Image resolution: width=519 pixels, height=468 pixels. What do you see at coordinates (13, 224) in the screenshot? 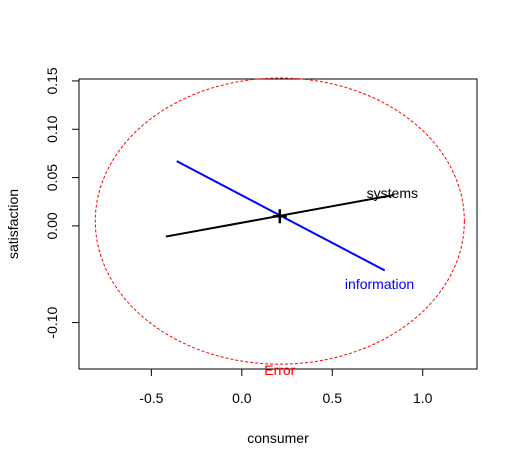
I see `y-axis-title: satisfaction` at bounding box center [13, 224].